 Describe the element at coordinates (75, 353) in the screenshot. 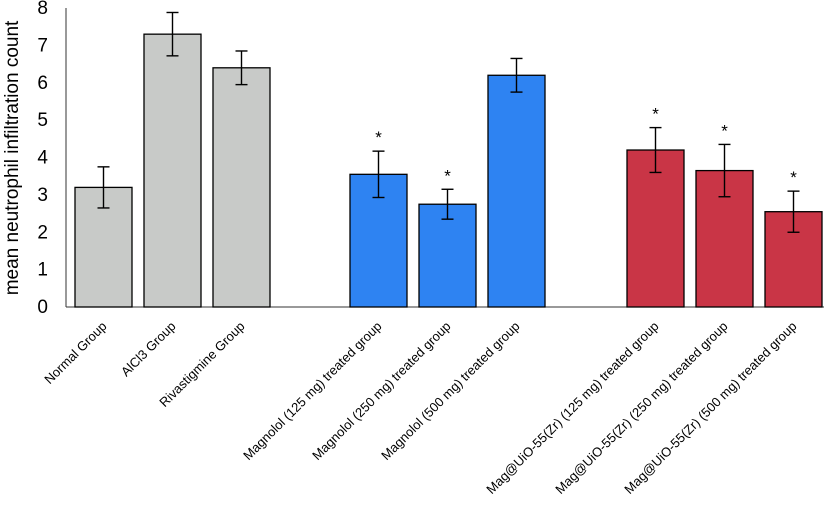

I see `x-tick-label: Normal Group` at that location.